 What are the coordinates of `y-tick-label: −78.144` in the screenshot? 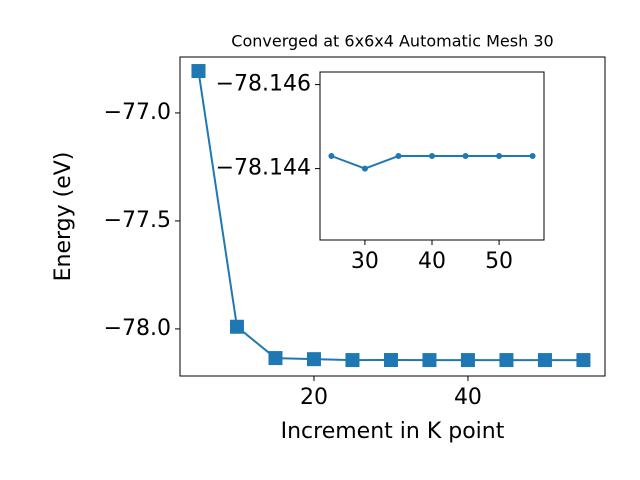 It's located at (263, 168).